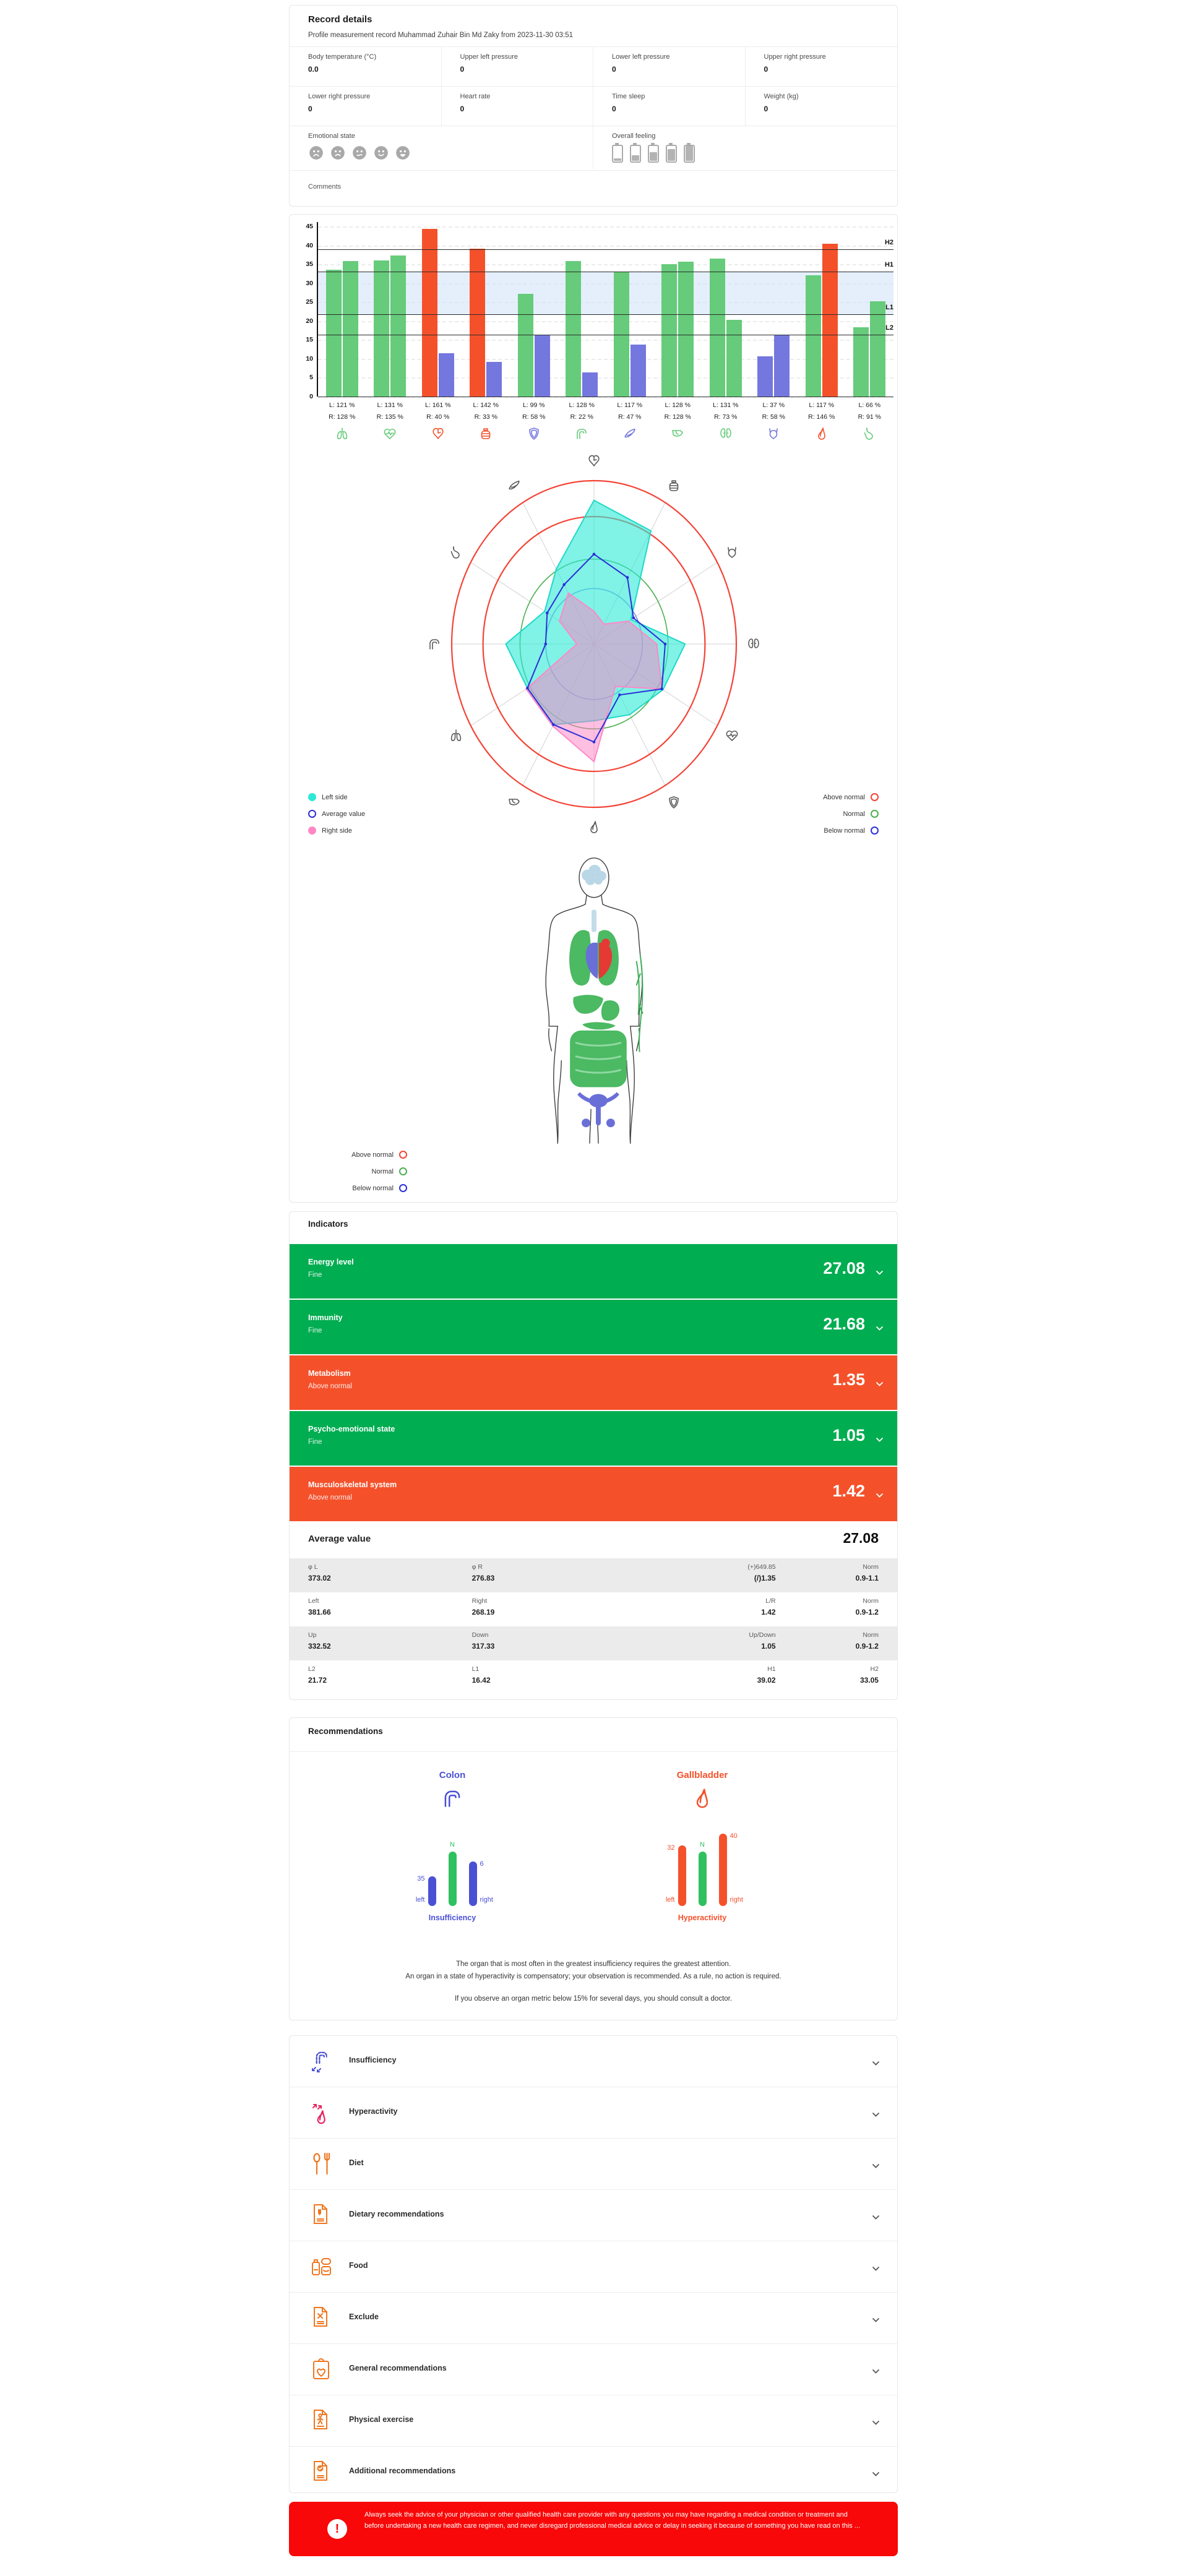  What do you see at coordinates (782, 366) in the screenshot?
I see `bar-bladder-right` at bounding box center [782, 366].